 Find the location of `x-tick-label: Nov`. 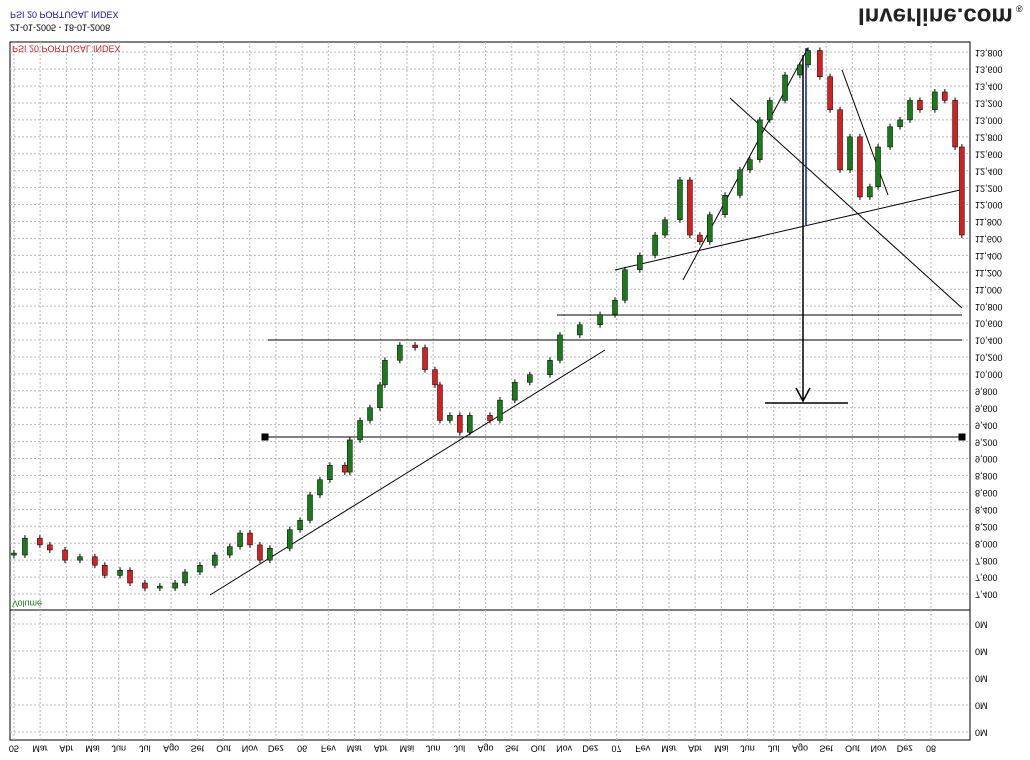

x-tick-label: Nov is located at coordinates (879, 749).